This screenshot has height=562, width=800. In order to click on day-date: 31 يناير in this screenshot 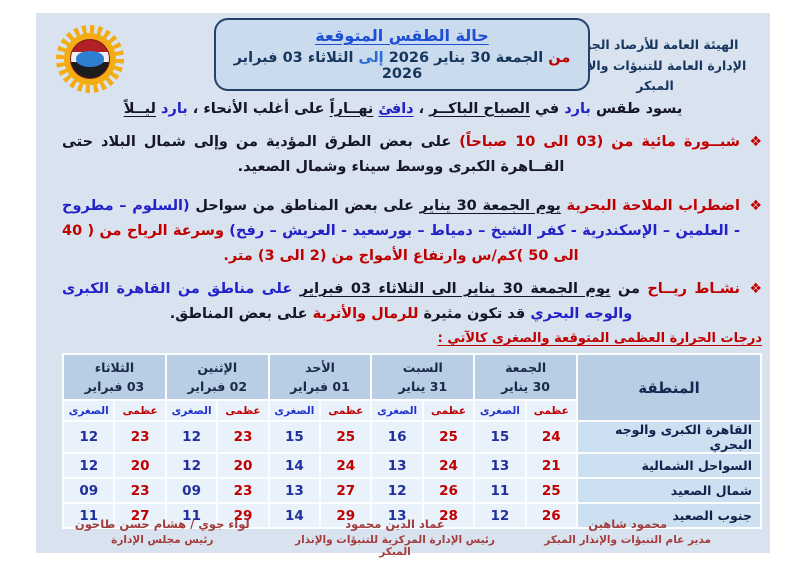, I will do `click(423, 386)`.